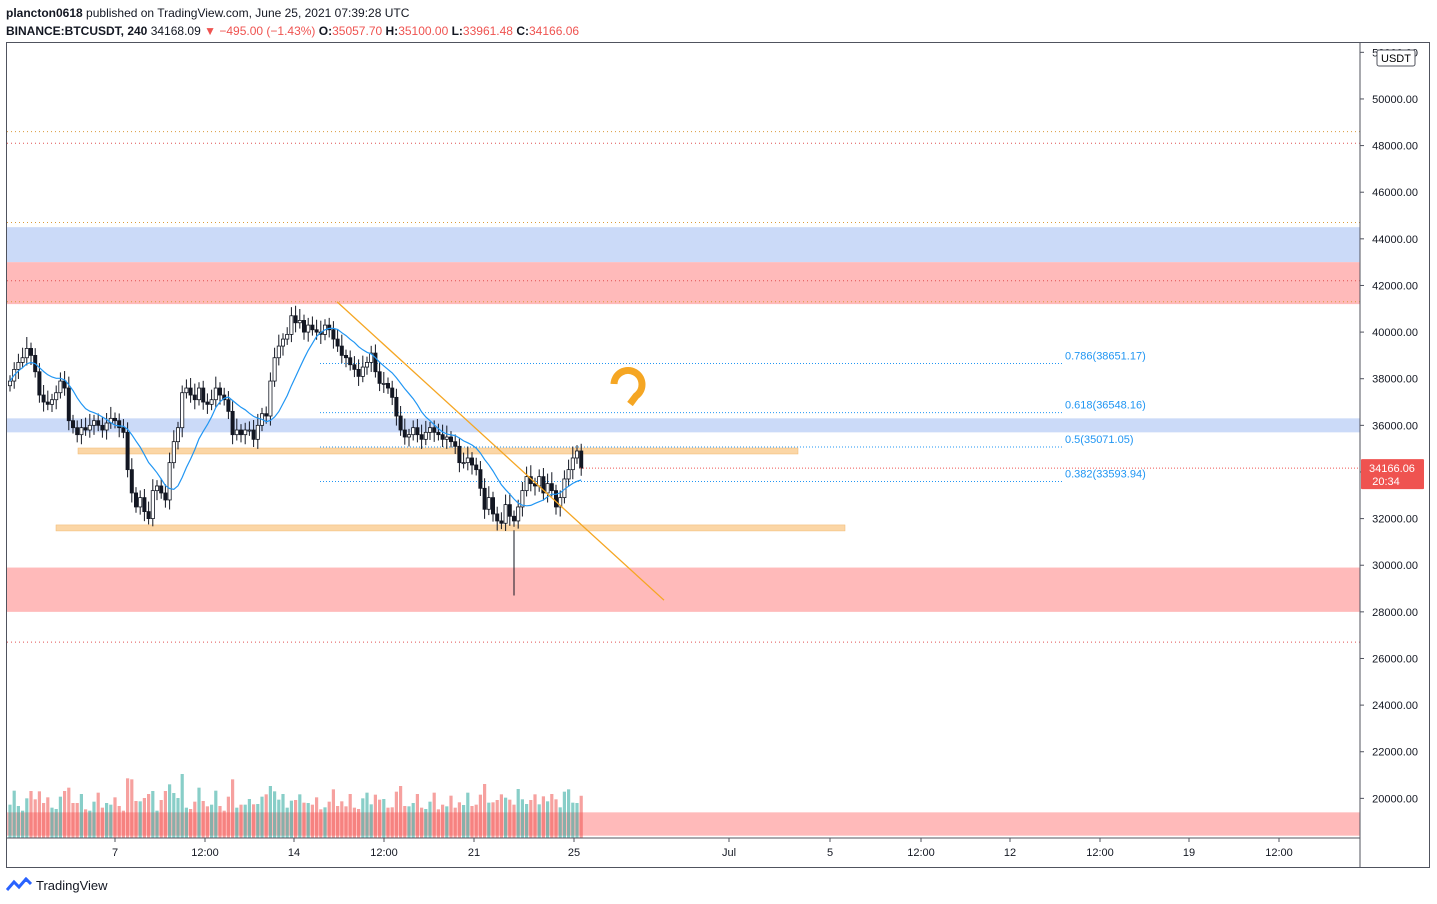  Describe the element at coordinates (830, 853) in the screenshot. I see `time-tick-label: 5` at that location.